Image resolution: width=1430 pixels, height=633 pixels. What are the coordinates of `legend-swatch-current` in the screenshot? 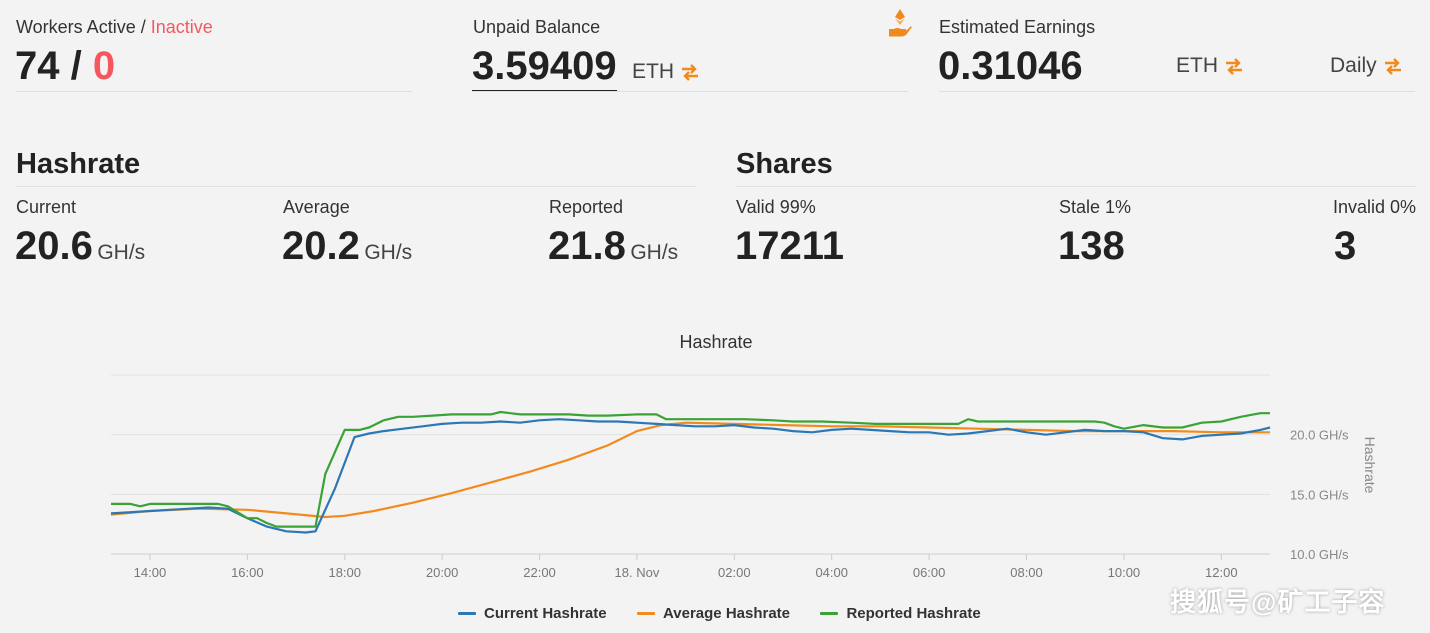 It's located at (467, 613).